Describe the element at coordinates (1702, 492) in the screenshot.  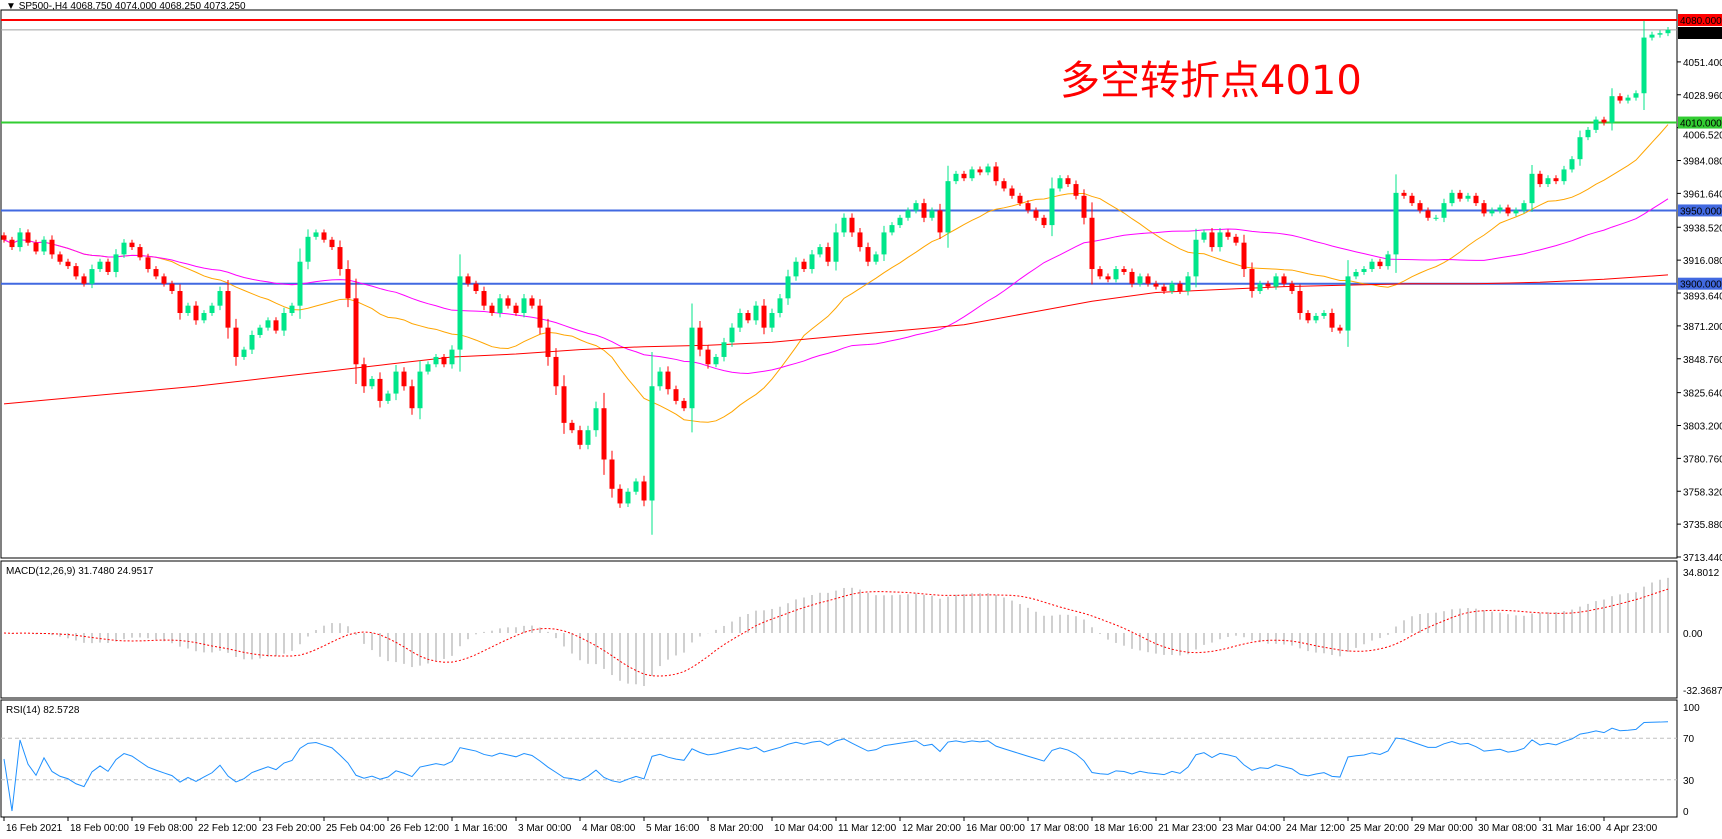
I see `price-tick-label: 3758.320` at that location.